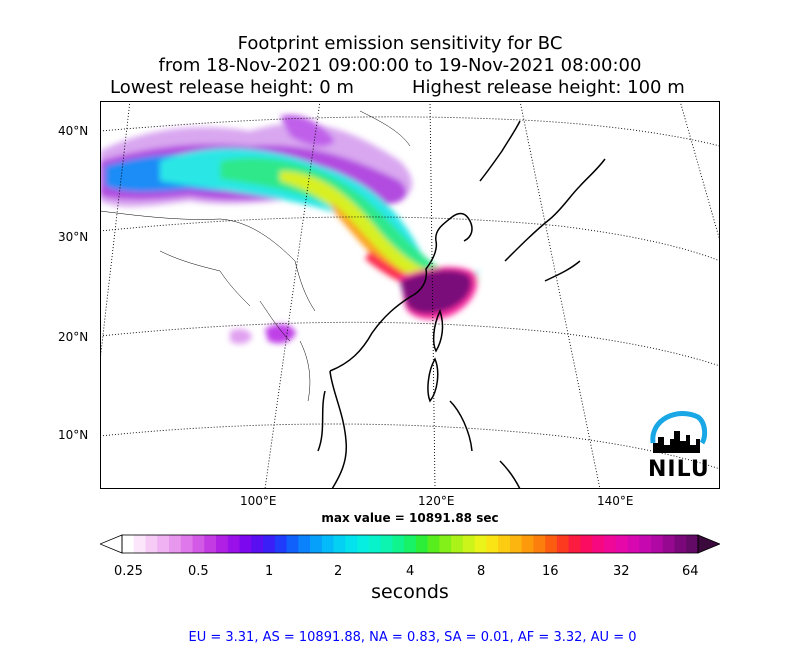 Image resolution: width=800 pixels, height=650 pixels. Describe the element at coordinates (679, 431) in the screenshot. I see `nilu-logo` at that location.